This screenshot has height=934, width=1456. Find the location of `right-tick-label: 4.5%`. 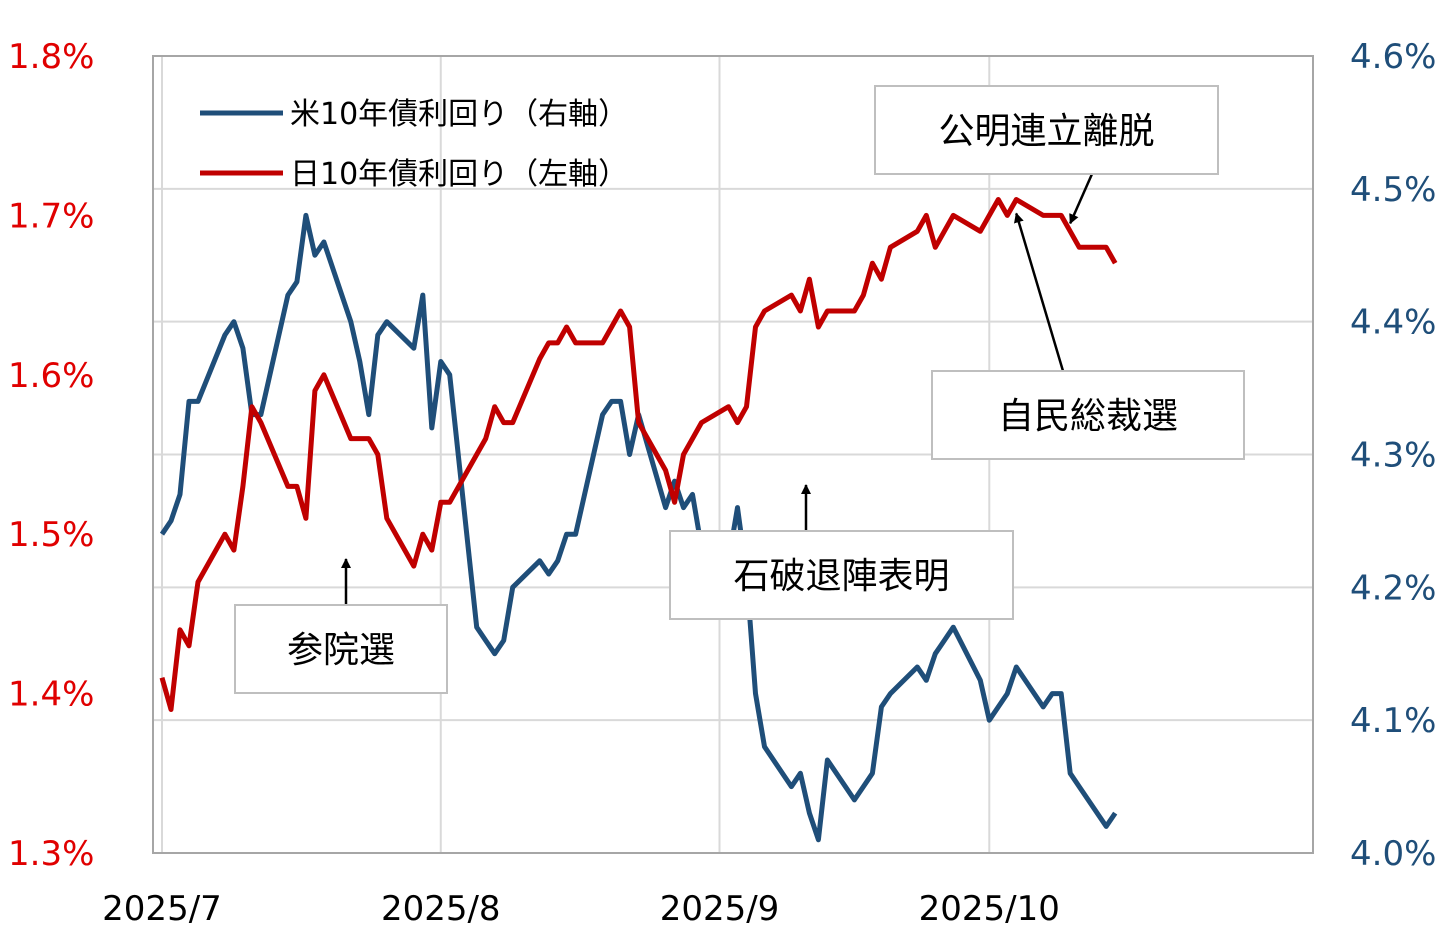

right-tick-label: 4.5% is located at coordinates (1393, 190).